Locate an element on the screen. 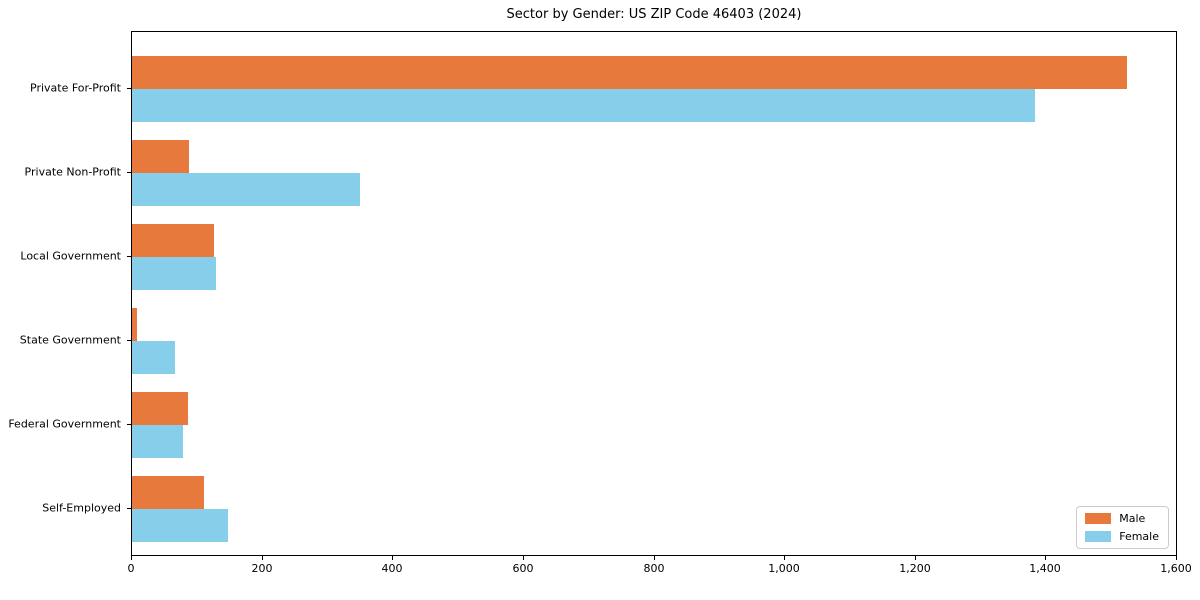 This screenshot has width=1200, height=600. x-tick-label: 600 is located at coordinates (523, 568).